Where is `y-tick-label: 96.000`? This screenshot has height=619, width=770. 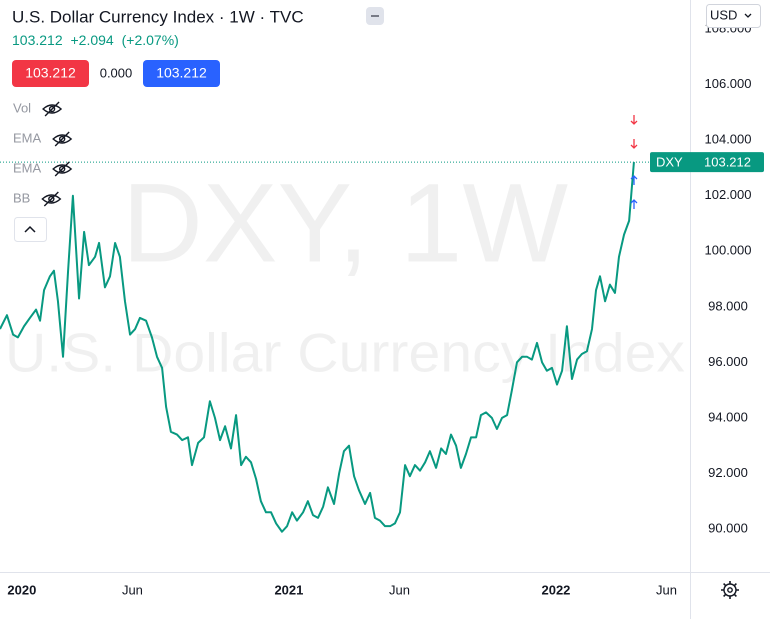
y-tick-label: 96.000 is located at coordinates (728, 361).